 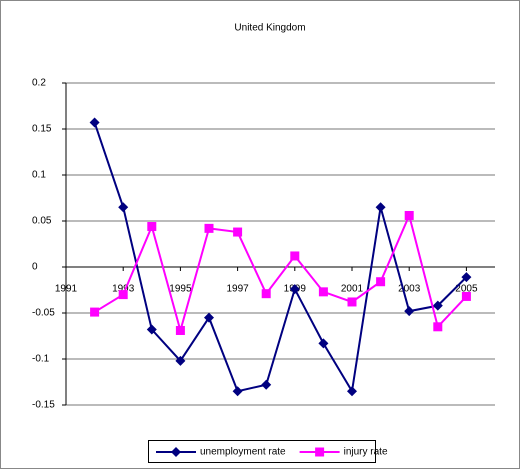 What do you see at coordinates (269, 28) in the screenshot?
I see `chart-title: United Kingdom` at bounding box center [269, 28].